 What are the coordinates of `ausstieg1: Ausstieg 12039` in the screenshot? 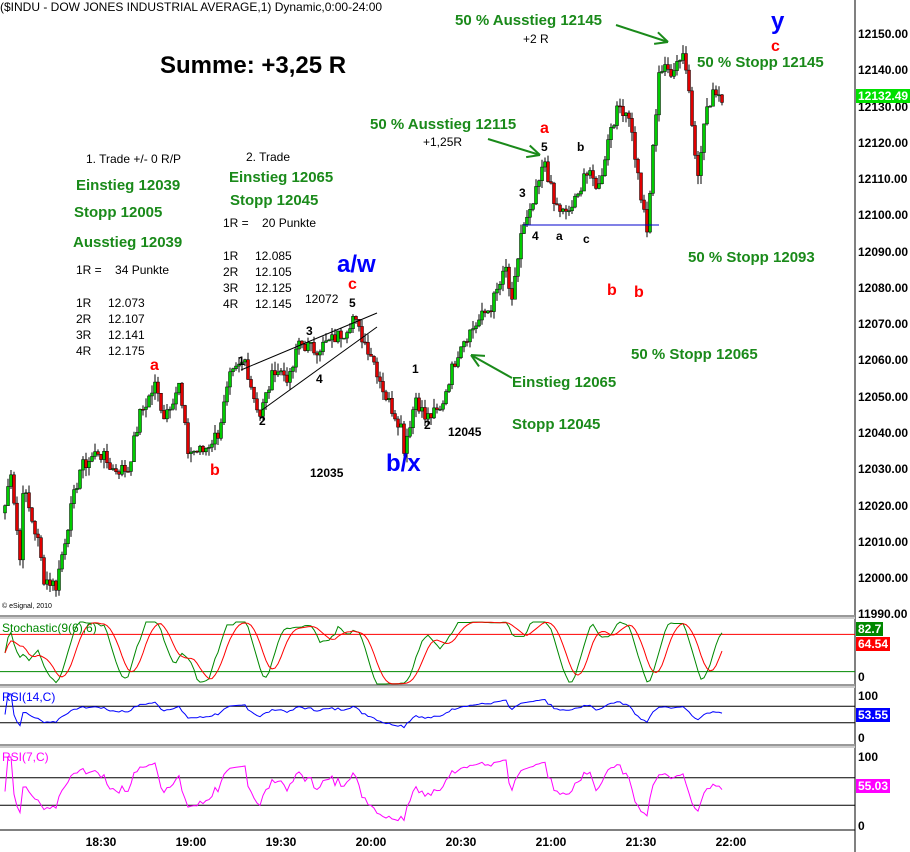 It's located at (128, 242).